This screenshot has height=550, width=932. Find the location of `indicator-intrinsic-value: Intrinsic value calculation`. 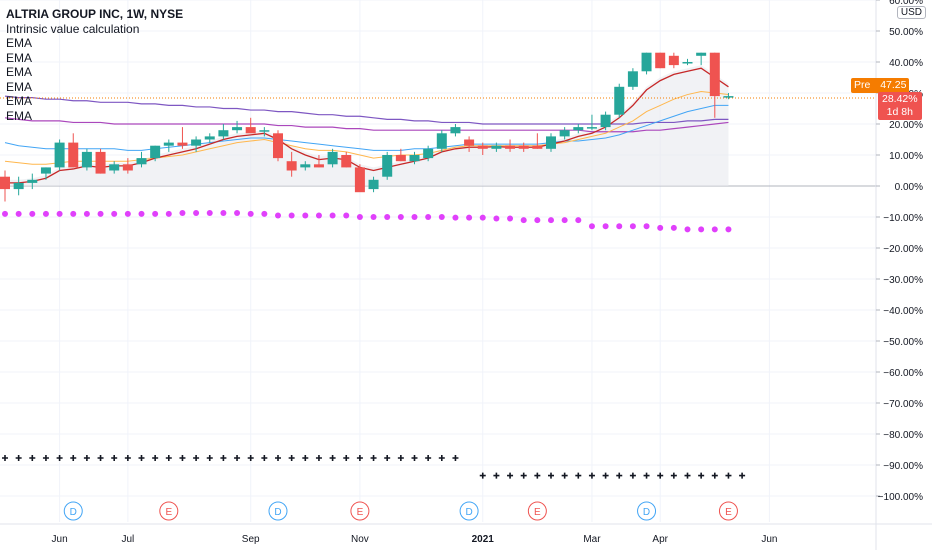

indicator-intrinsic-value: Intrinsic value calculation is located at coordinates (73, 28).